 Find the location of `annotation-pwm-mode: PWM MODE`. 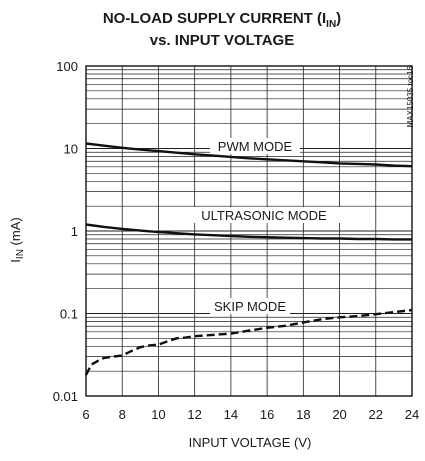

annotation-pwm-mode: PWM MODE is located at coordinates (255, 146).